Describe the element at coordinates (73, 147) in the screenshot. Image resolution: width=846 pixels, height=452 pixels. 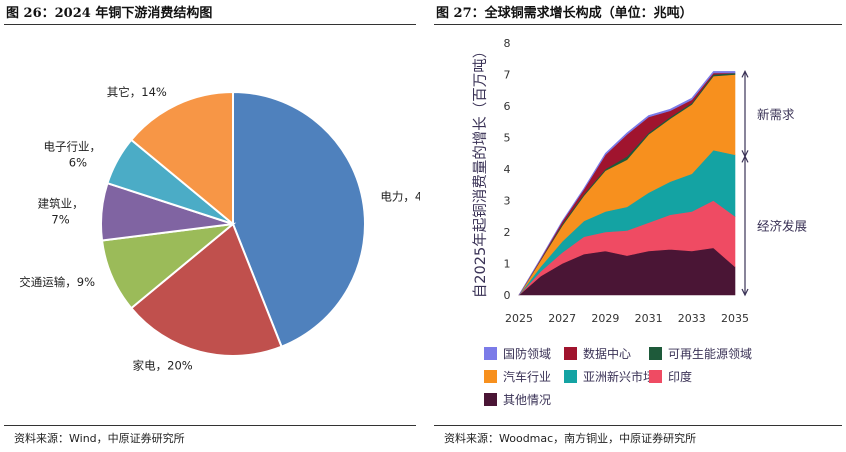
I see `slice-label: 电子行业，` at that location.